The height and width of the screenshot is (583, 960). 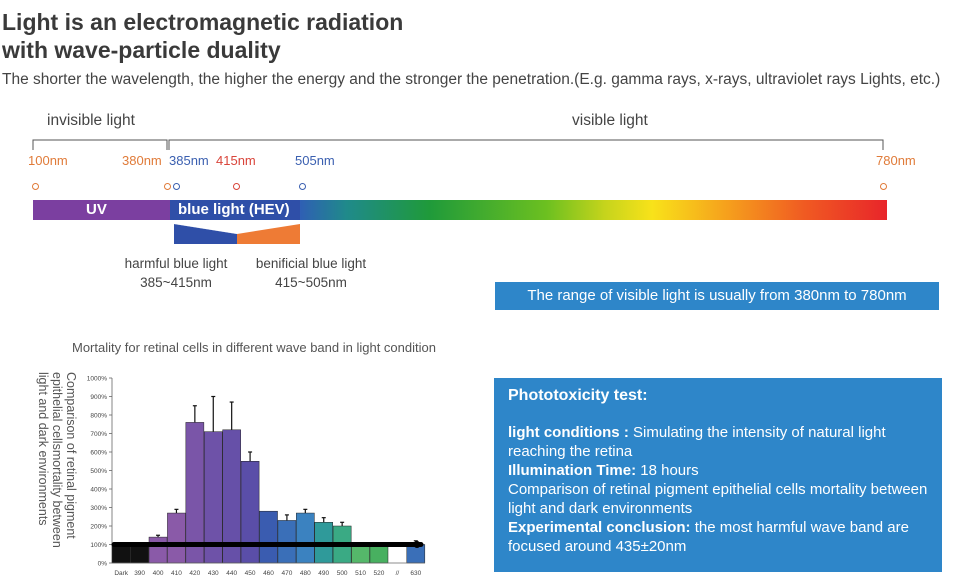 I want to click on conclusion-label: Experimental conclusion:, so click(x=599, y=527).